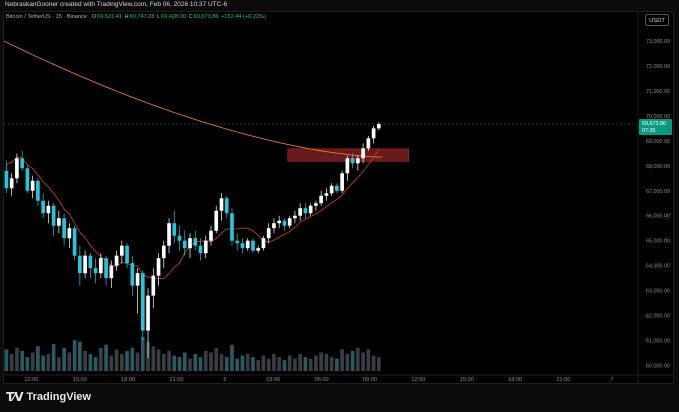 The height and width of the screenshot is (412, 679). Describe the element at coordinates (80, 380) in the screenshot. I see `x-tick-label: 15:00` at that location.